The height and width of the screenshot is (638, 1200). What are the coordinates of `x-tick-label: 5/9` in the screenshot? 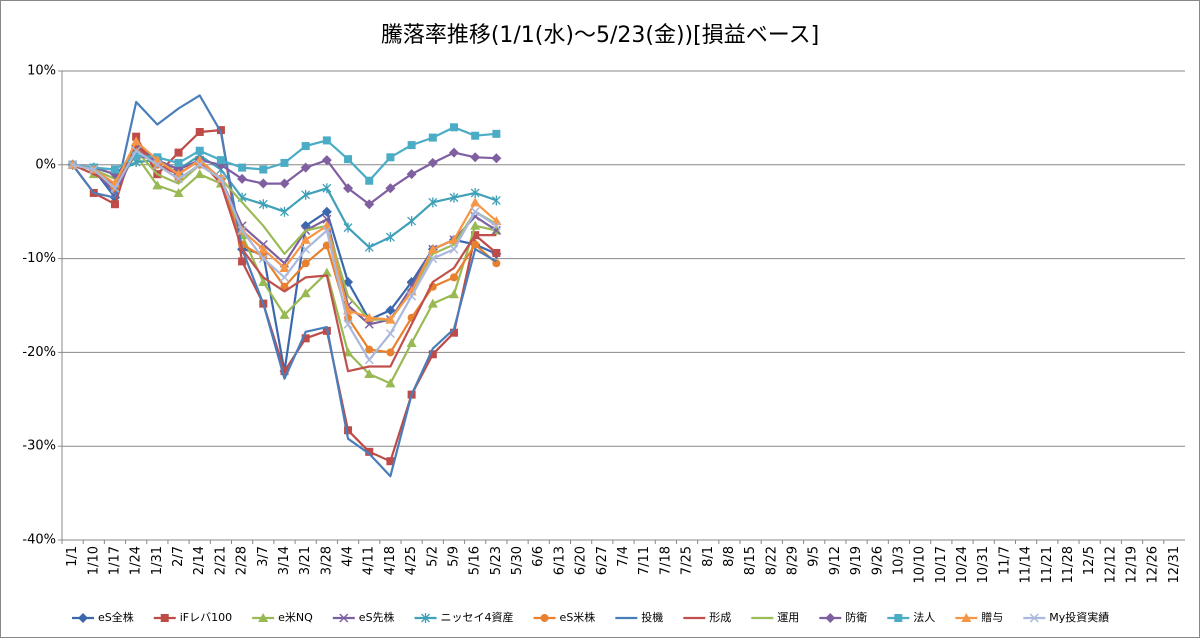 It's located at (453, 556).